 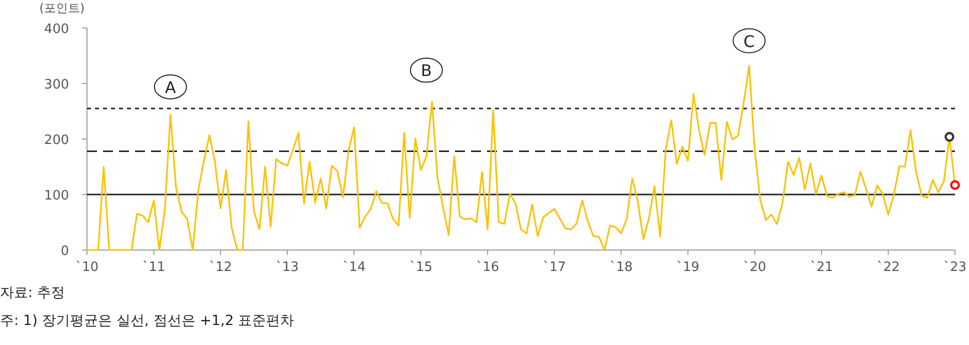 I want to click on x-tick-label: `22, so click(x=888, y=267).